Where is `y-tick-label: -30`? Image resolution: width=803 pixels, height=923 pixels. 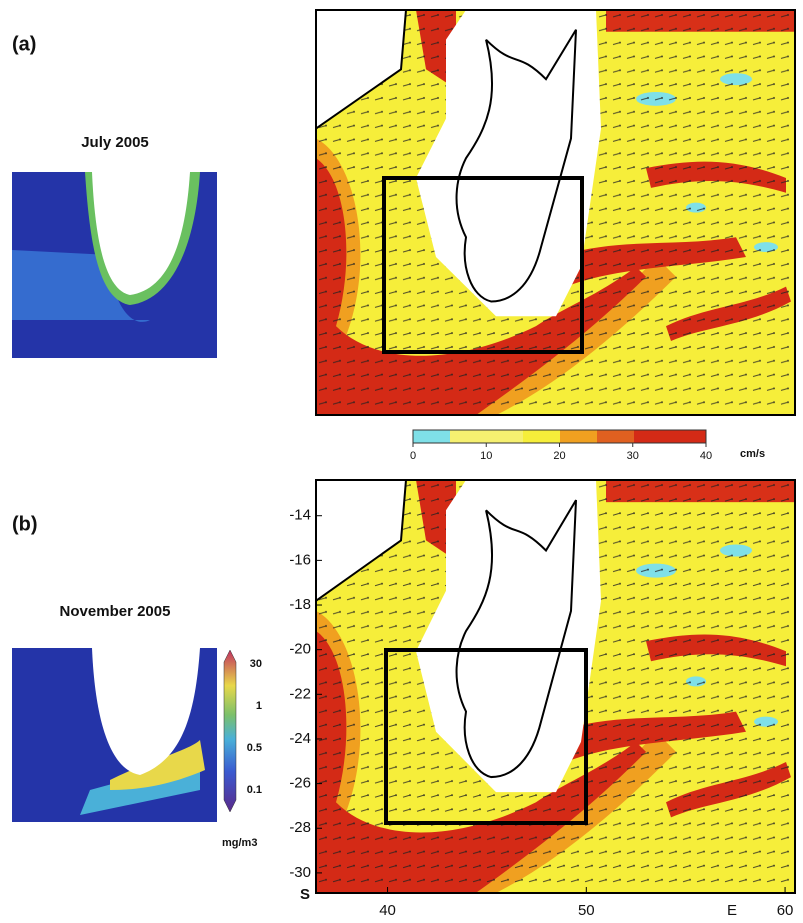 y-tick-label: -30 is located at coordinates (300, 872).